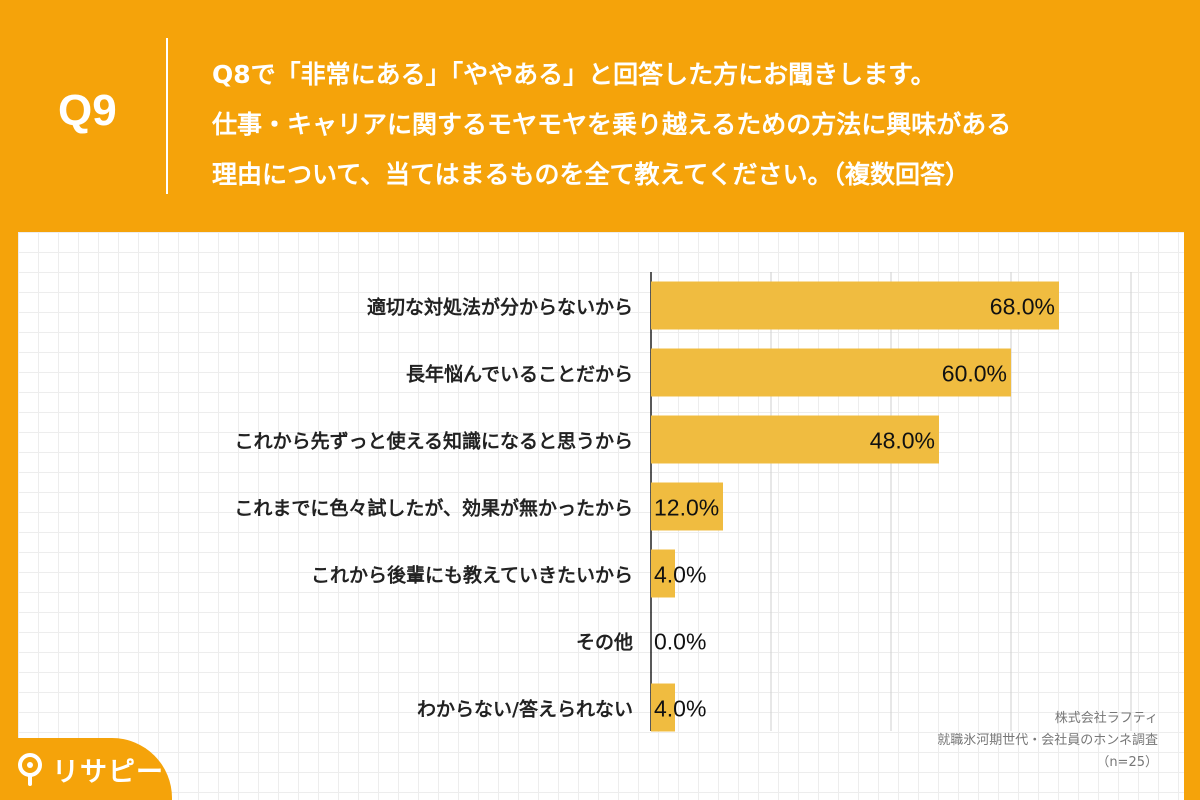  Describe the element at coordinates (434, 441) in the screenshot. I see `category-label: これから先ずっと使える知識になると思うから` at that location.